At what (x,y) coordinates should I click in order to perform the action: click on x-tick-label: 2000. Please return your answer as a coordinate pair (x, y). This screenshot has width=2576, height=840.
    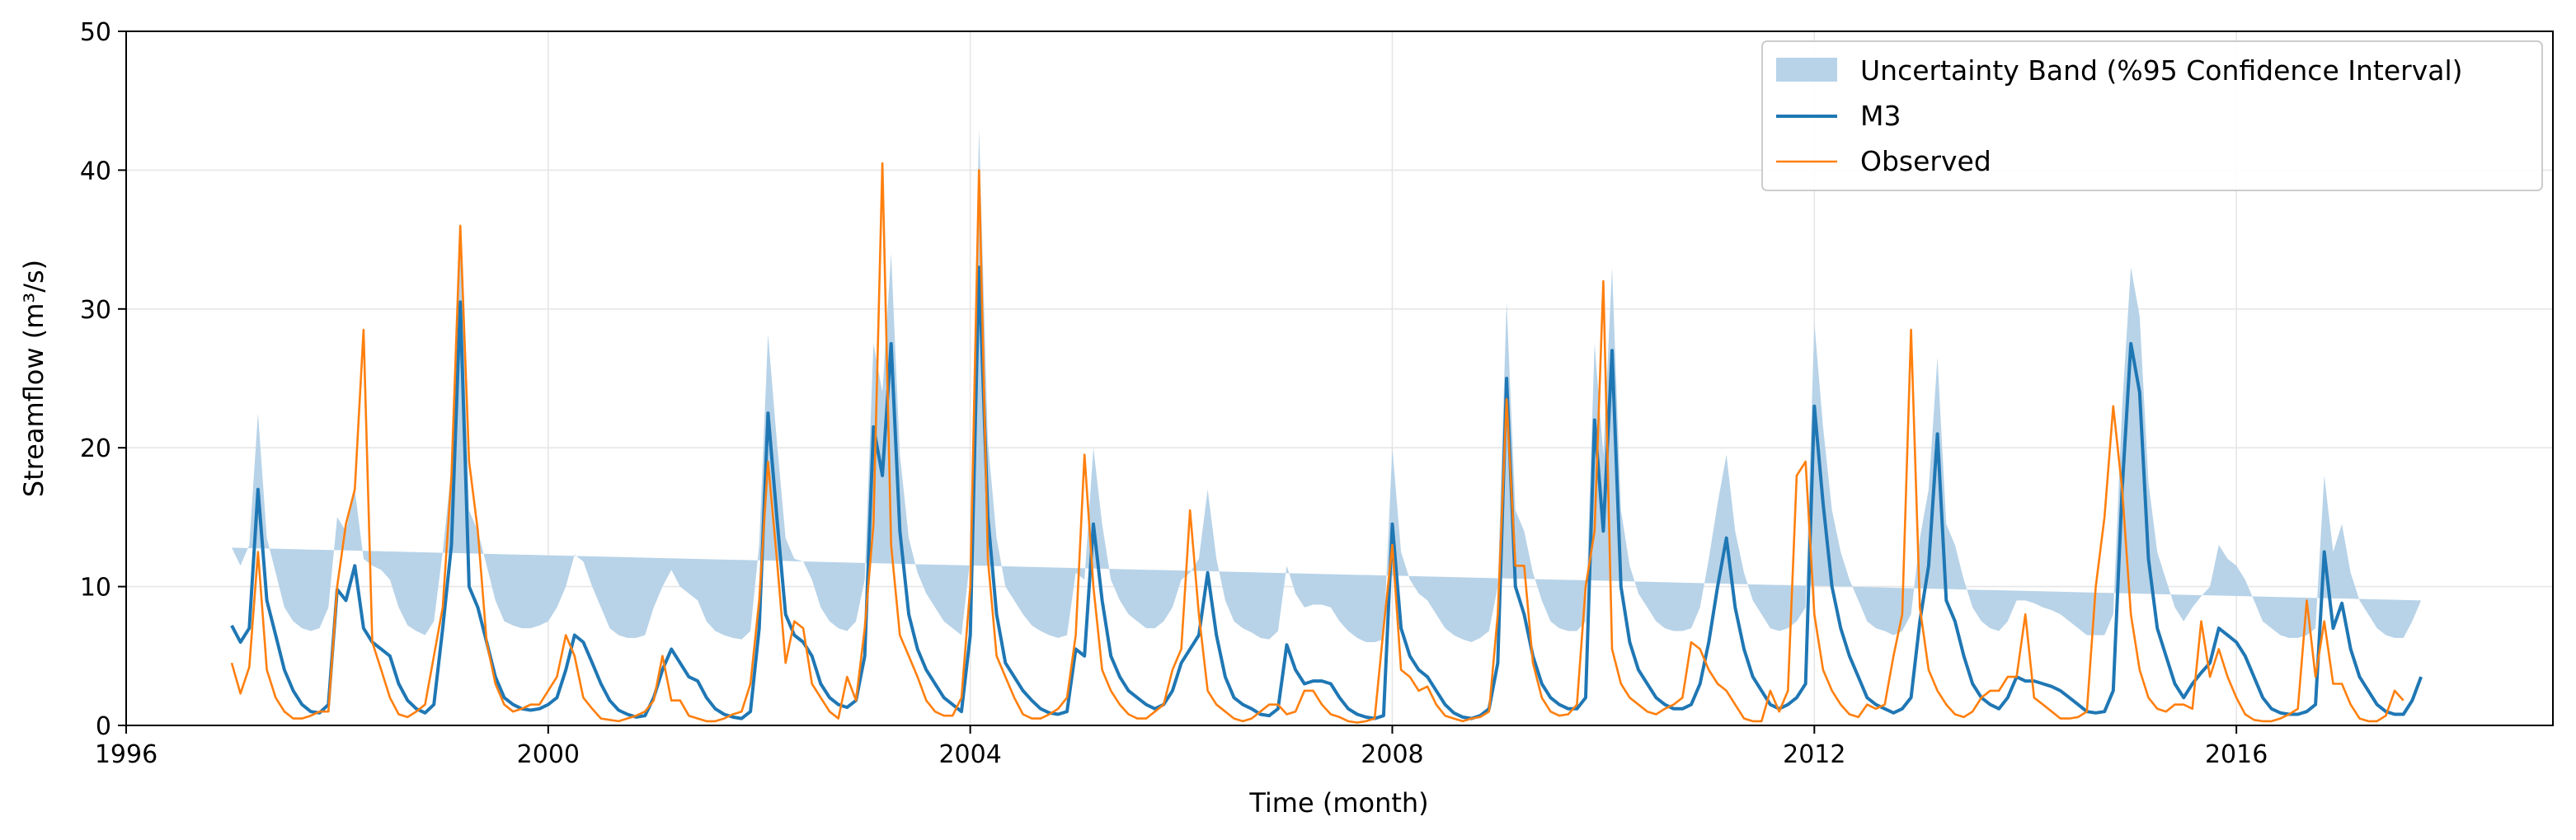
    Looking at the image, I should click on (548, 754).